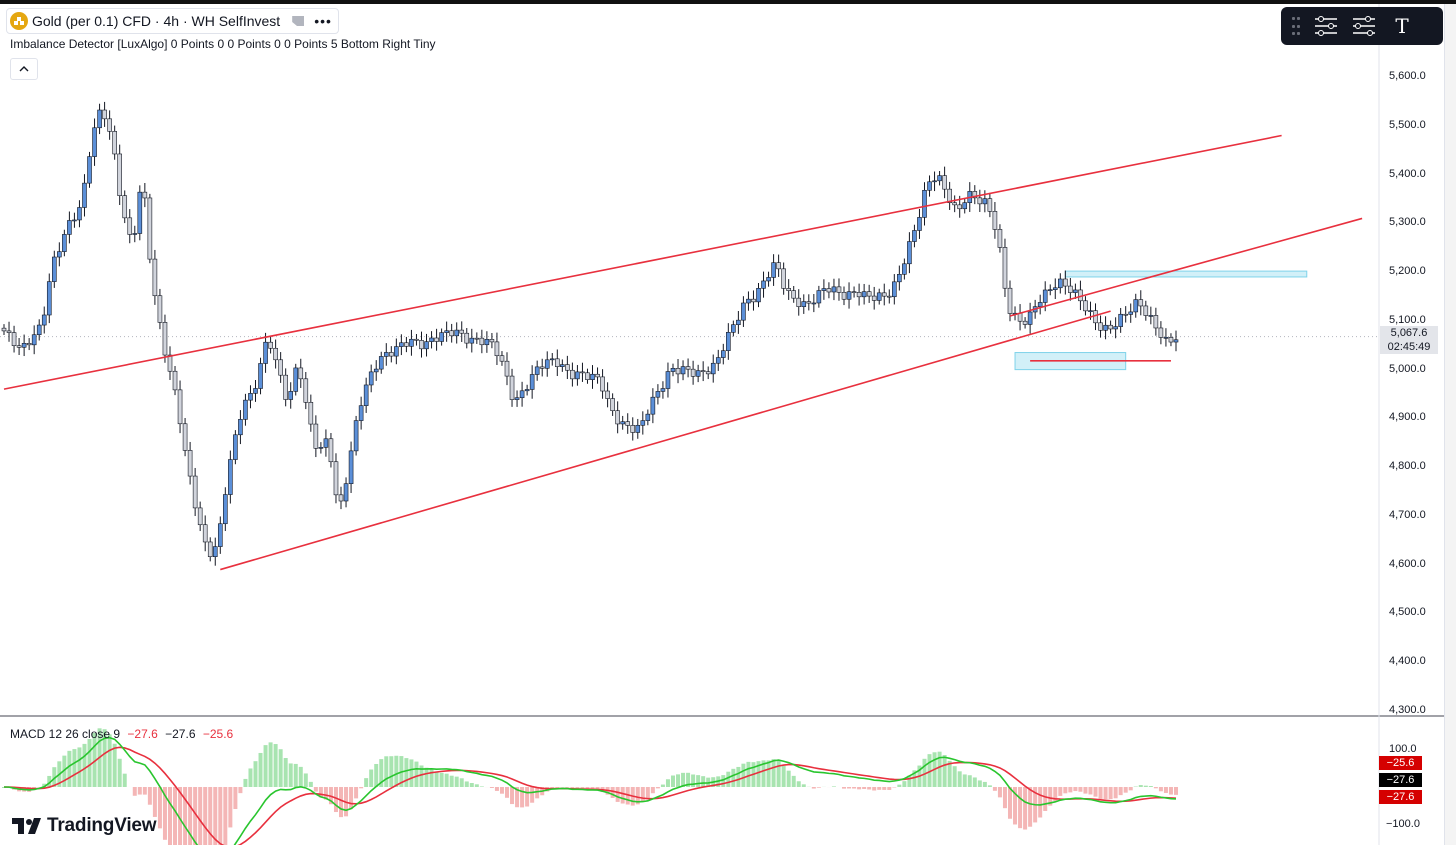 The height and width of the screenshot is (845, 1456). Describe the element at coordinates (298, 21) in the screenshot. I see `hide-icon` at that location.